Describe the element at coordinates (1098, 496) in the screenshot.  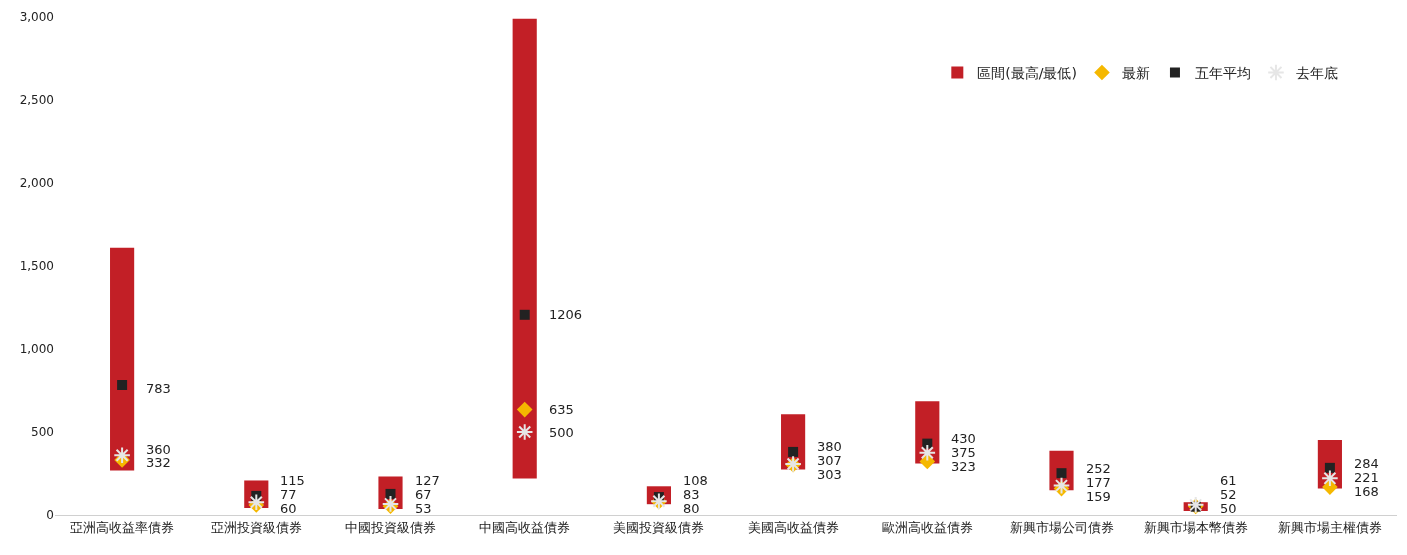
I see `data-label: 159` at that location.